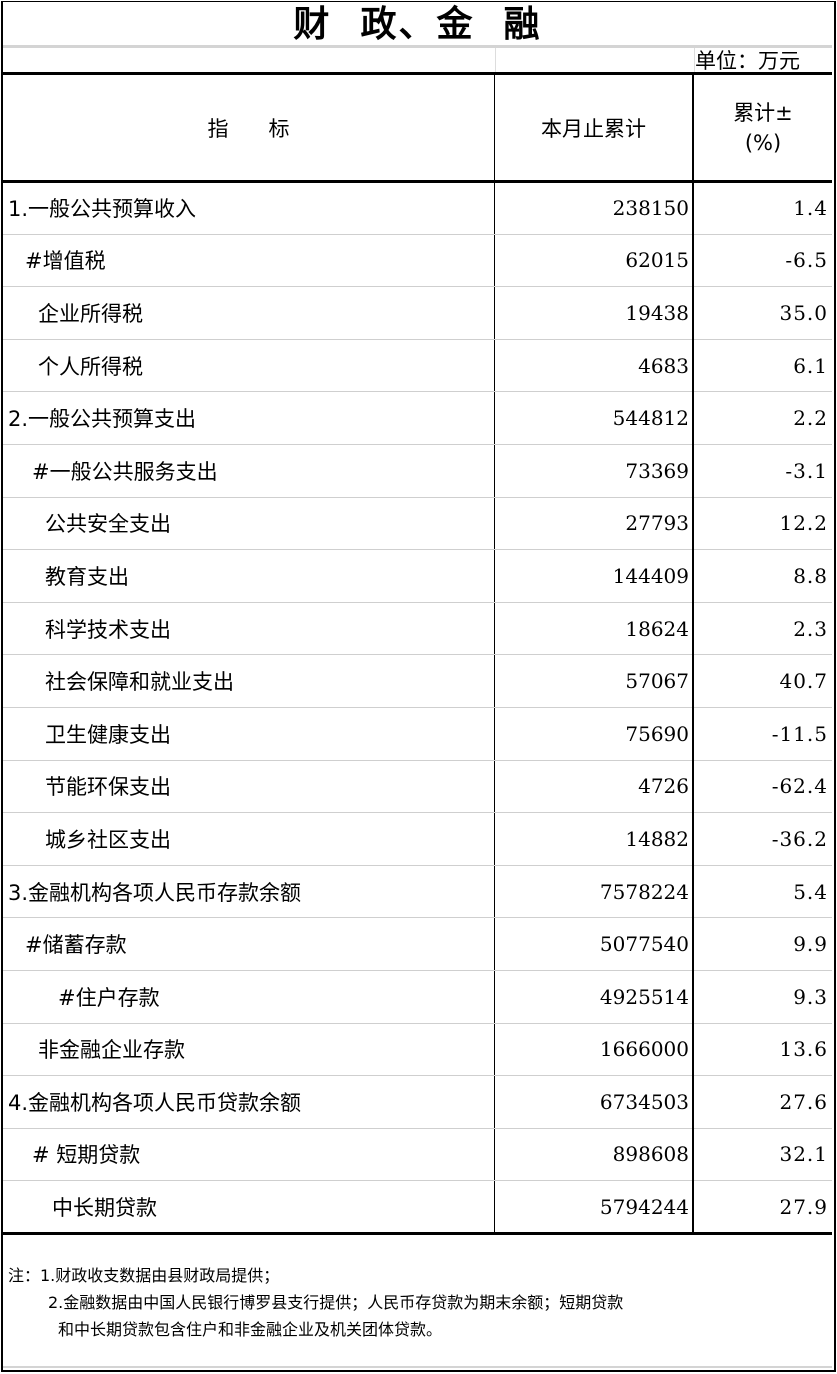 The image size is (837, 1374). I want to click on row-label: 社会保障和就业支出, so click(249, 681).